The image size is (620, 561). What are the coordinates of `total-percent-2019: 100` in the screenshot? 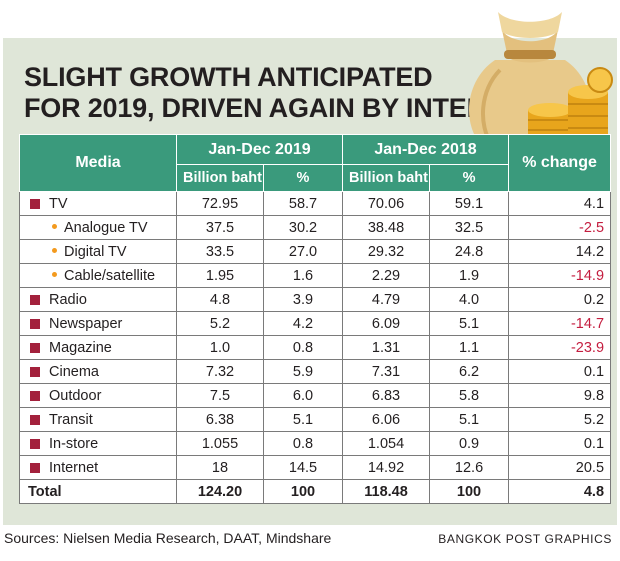 It's located at (303, 491).